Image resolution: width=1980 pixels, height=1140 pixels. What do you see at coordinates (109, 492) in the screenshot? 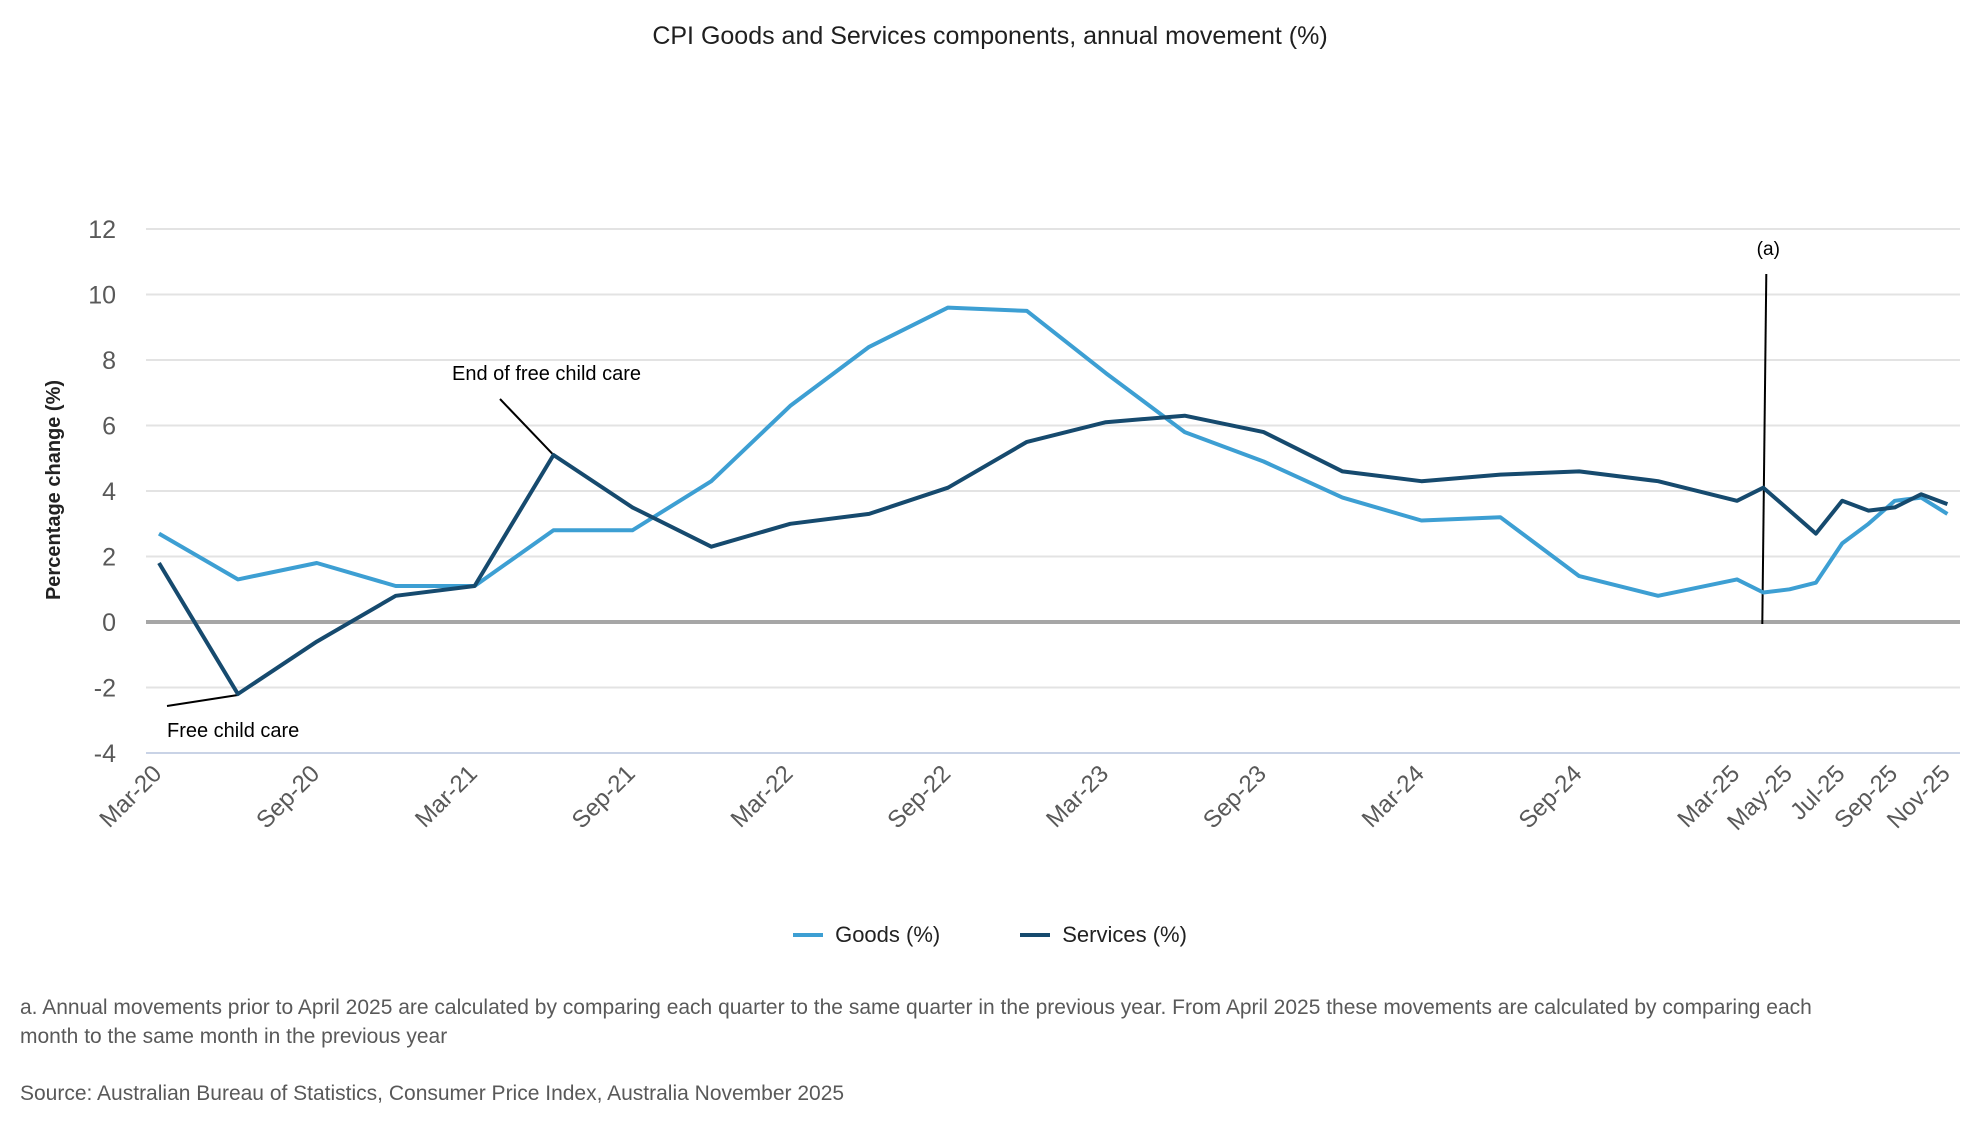
I see `y-tick-label: 4` at bounding box center [109, 492].